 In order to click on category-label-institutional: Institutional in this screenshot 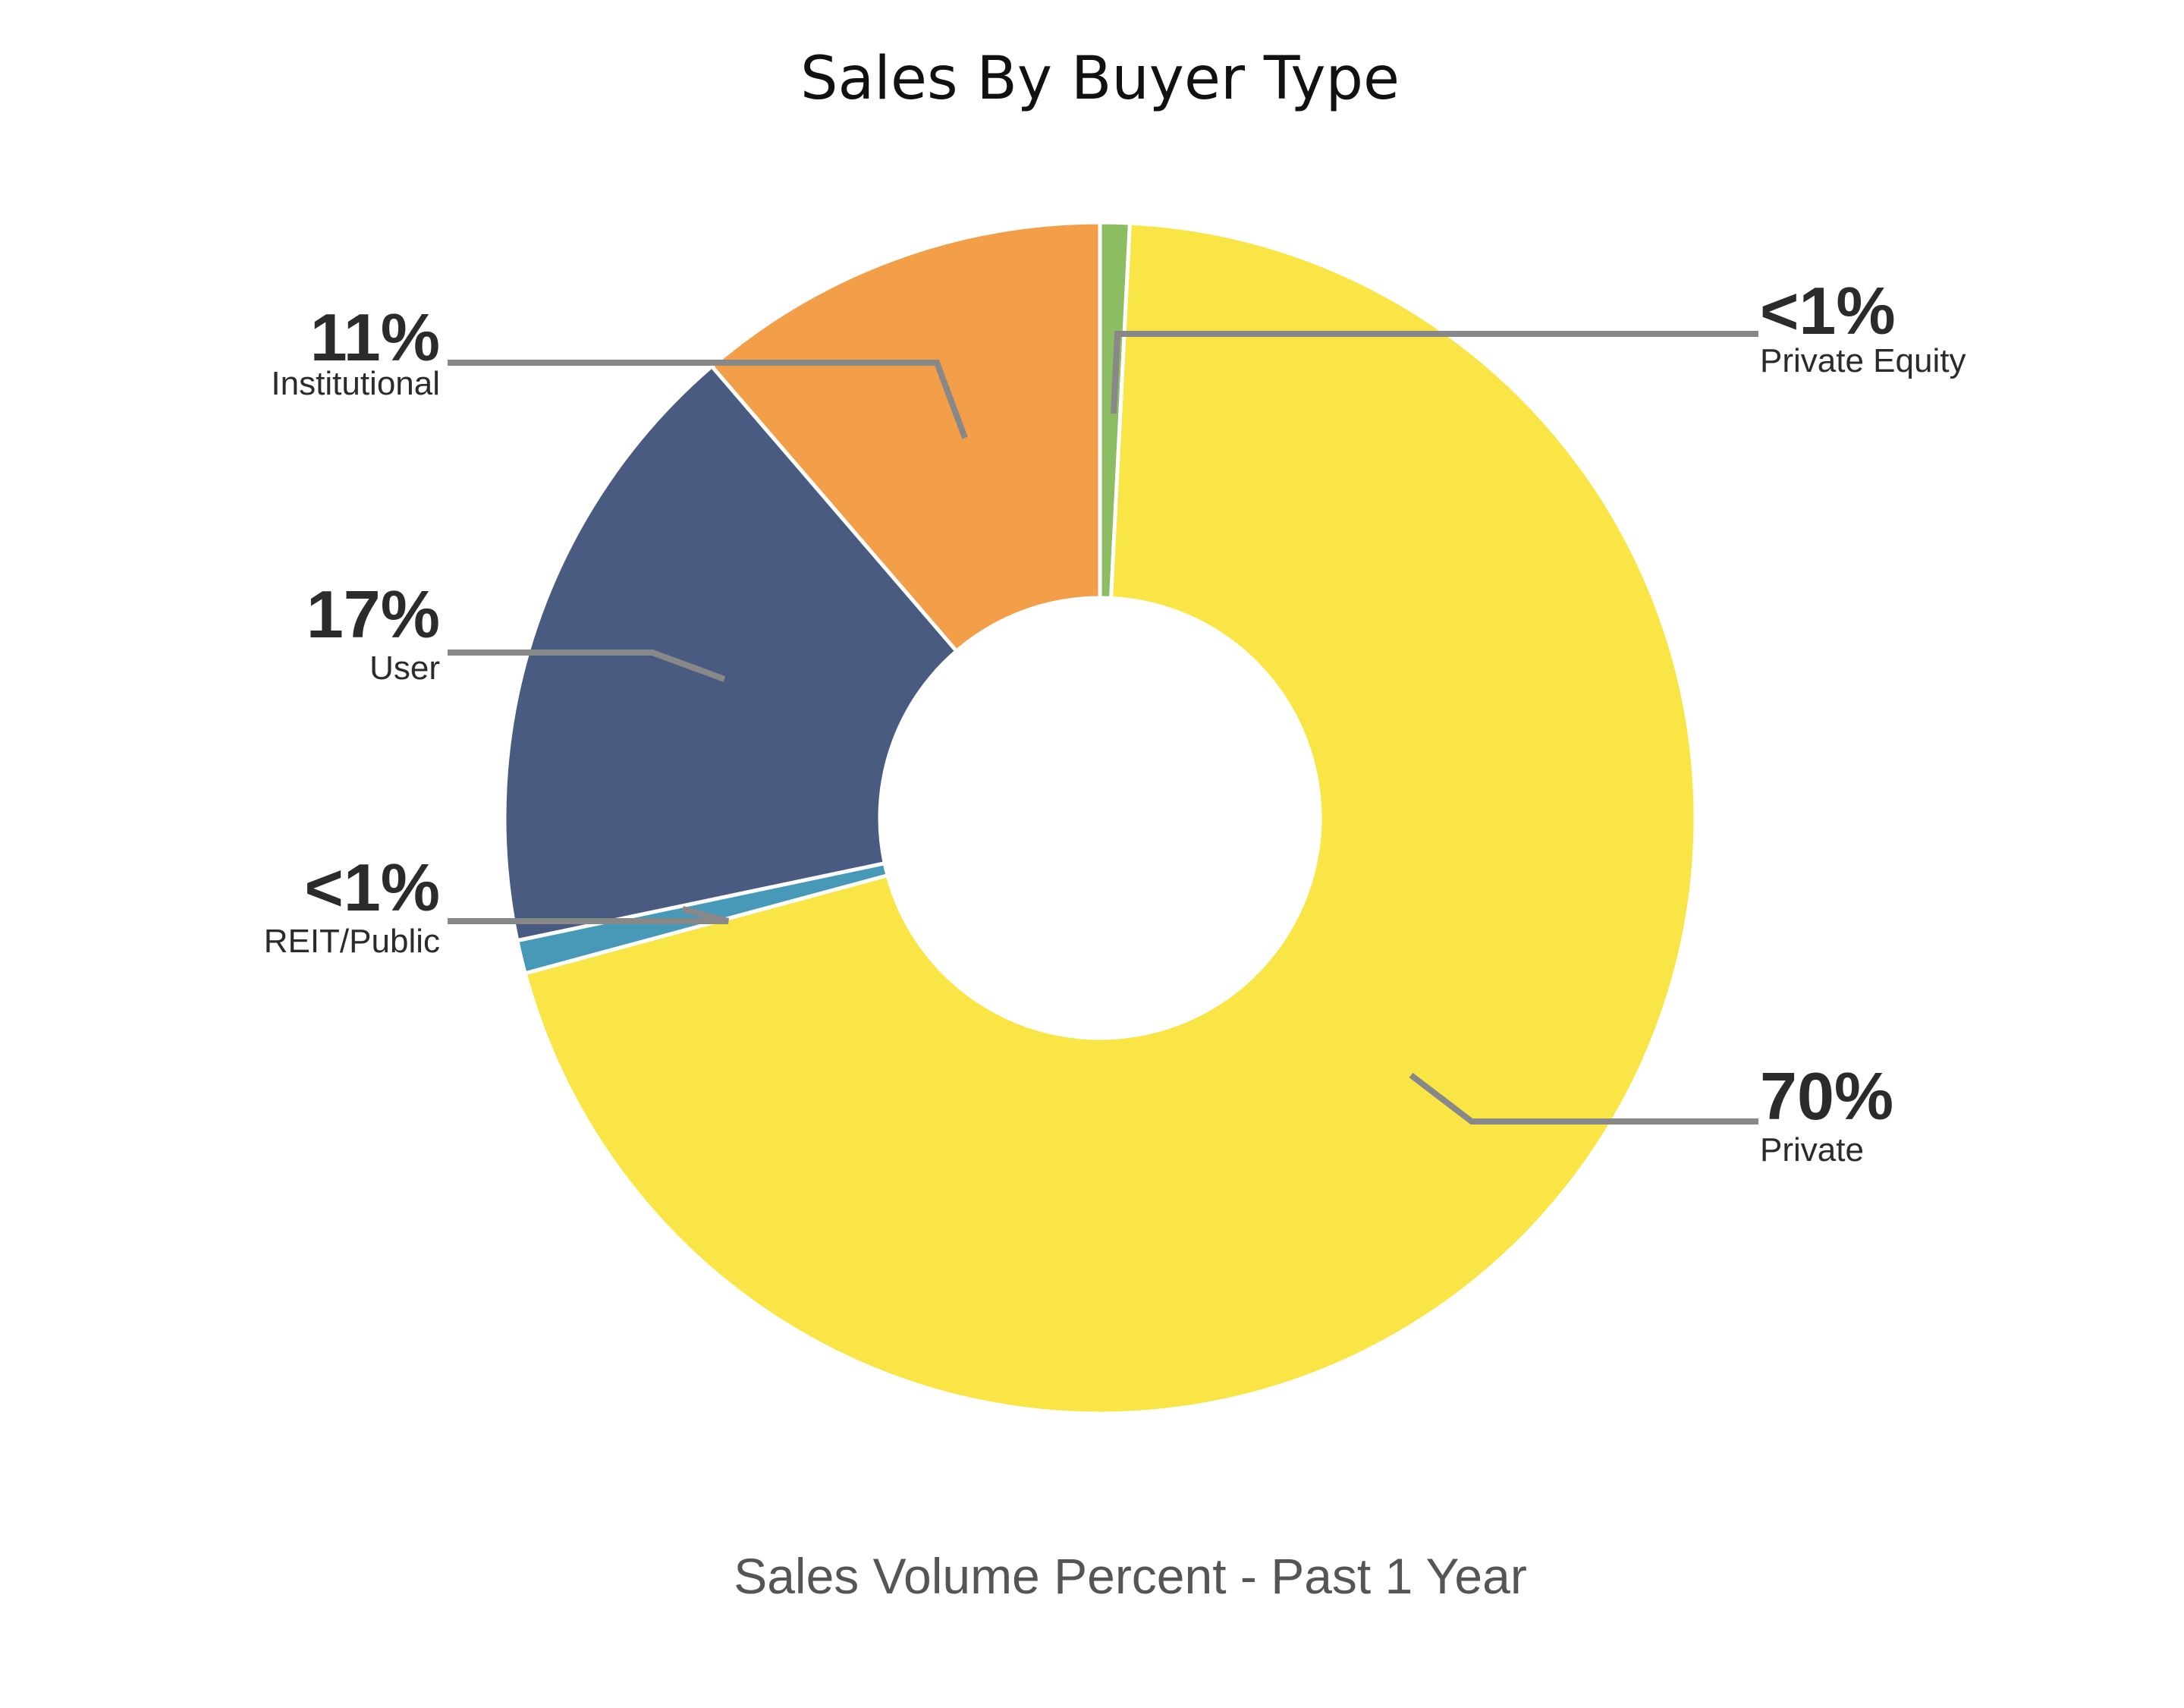, I will do `click(355, 383)`.